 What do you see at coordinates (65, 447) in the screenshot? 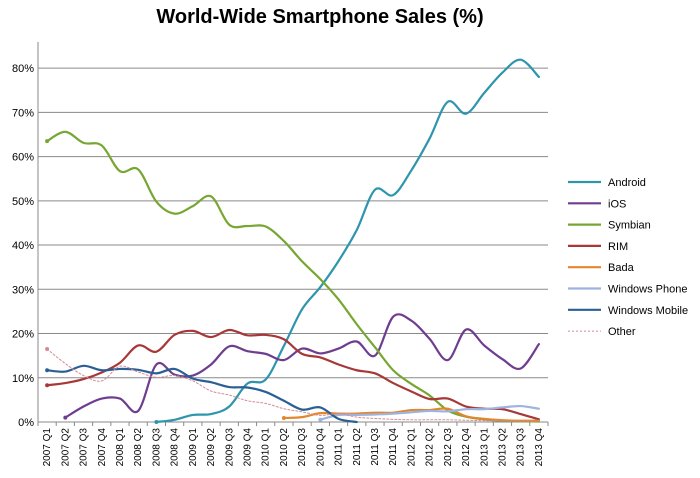
I see `x-tick-label: 2007 Q2` at bounding box center [65, 447].